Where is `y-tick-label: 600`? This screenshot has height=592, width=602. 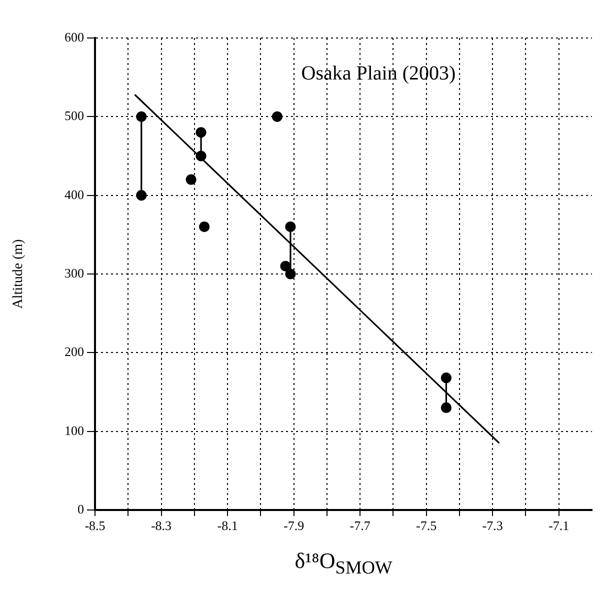
y-tick-label: 600 is located at coordinates (74, 36).